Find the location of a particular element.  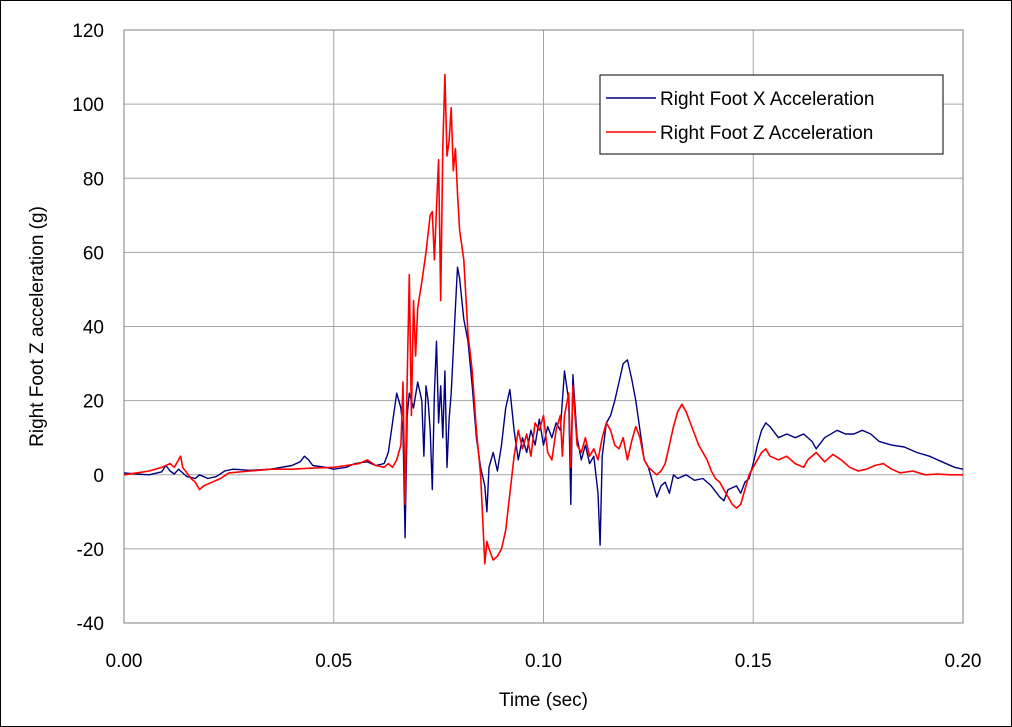

legend-box is located at coordinates (771, 114).